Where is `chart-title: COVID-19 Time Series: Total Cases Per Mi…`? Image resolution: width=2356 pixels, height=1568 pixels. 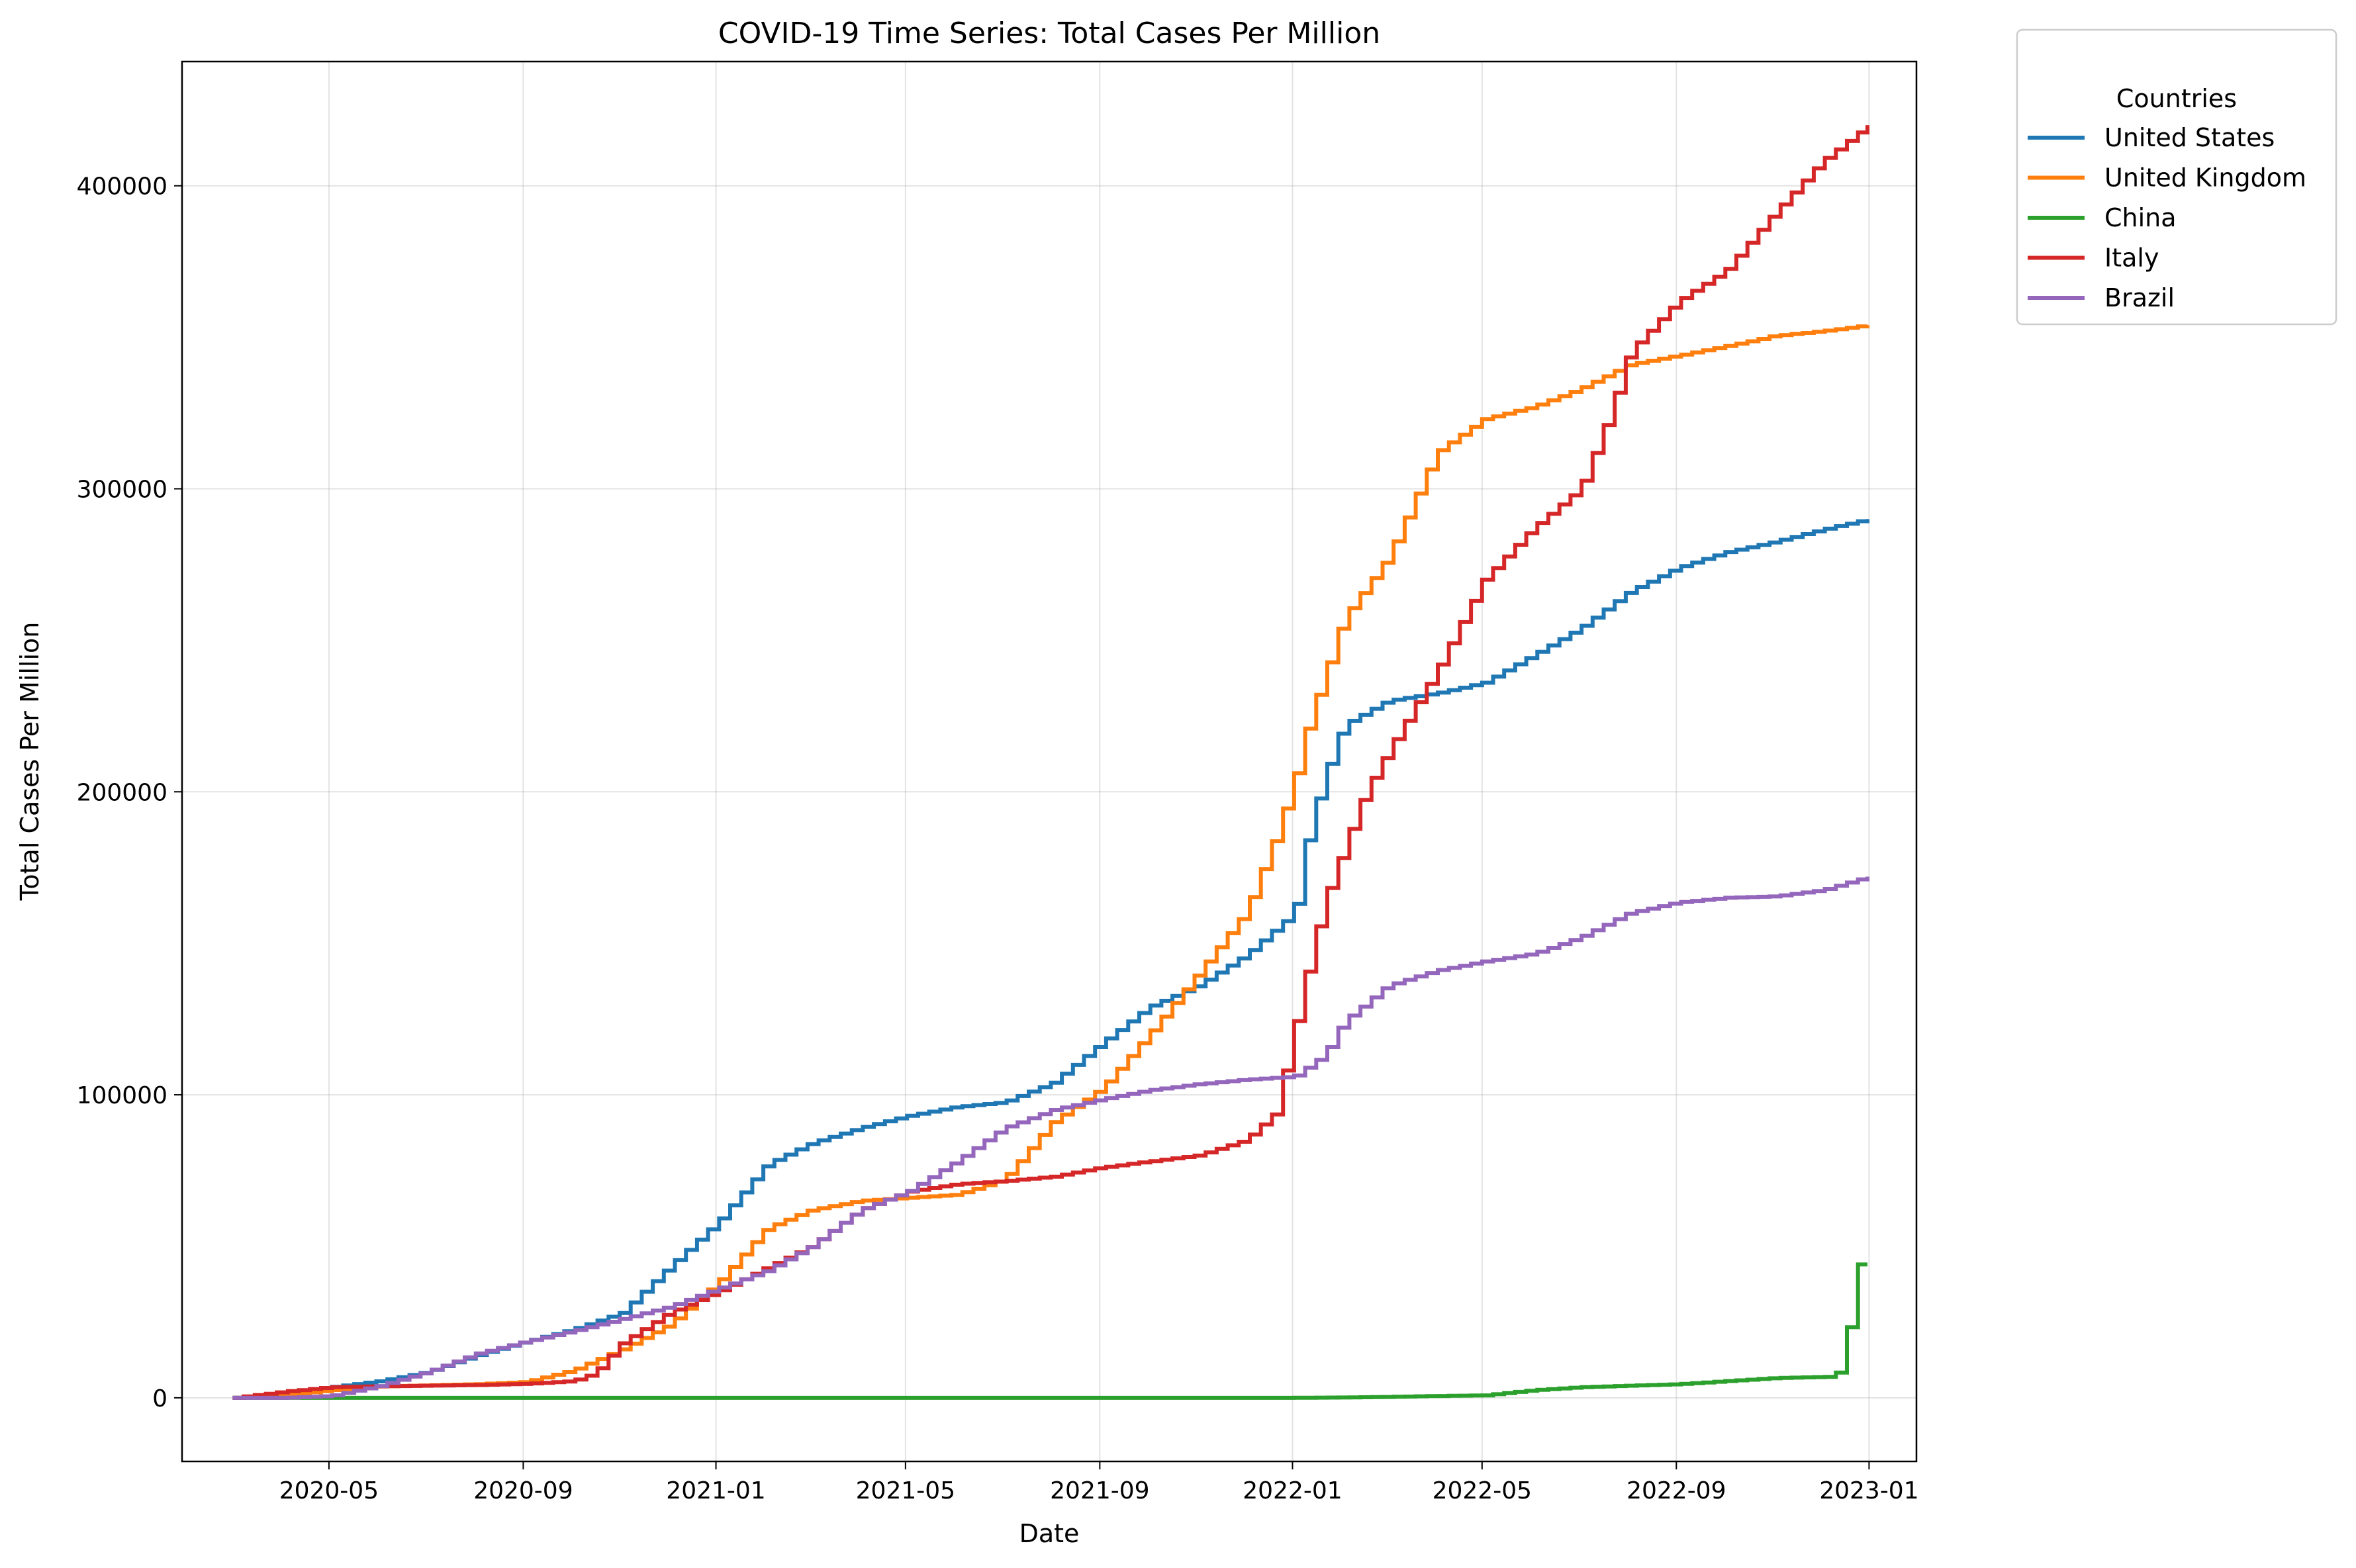
chart-title: COVID-19 Time Series: Total Cases Per Mi… is located at coordinates (1049, 33).